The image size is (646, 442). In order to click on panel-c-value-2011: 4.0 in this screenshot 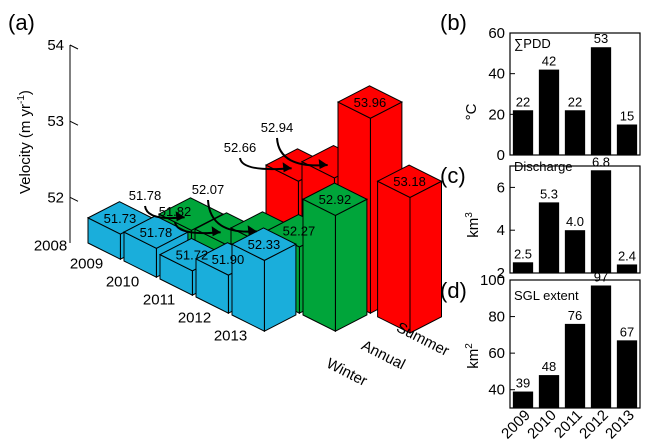, I will do `click(575, 221)`.